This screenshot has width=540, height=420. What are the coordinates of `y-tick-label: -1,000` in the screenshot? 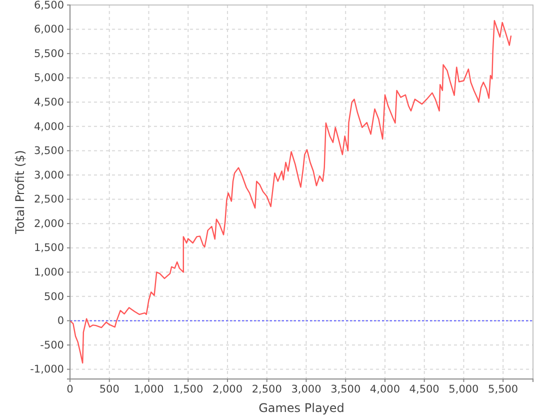 It's located at (47, 370).